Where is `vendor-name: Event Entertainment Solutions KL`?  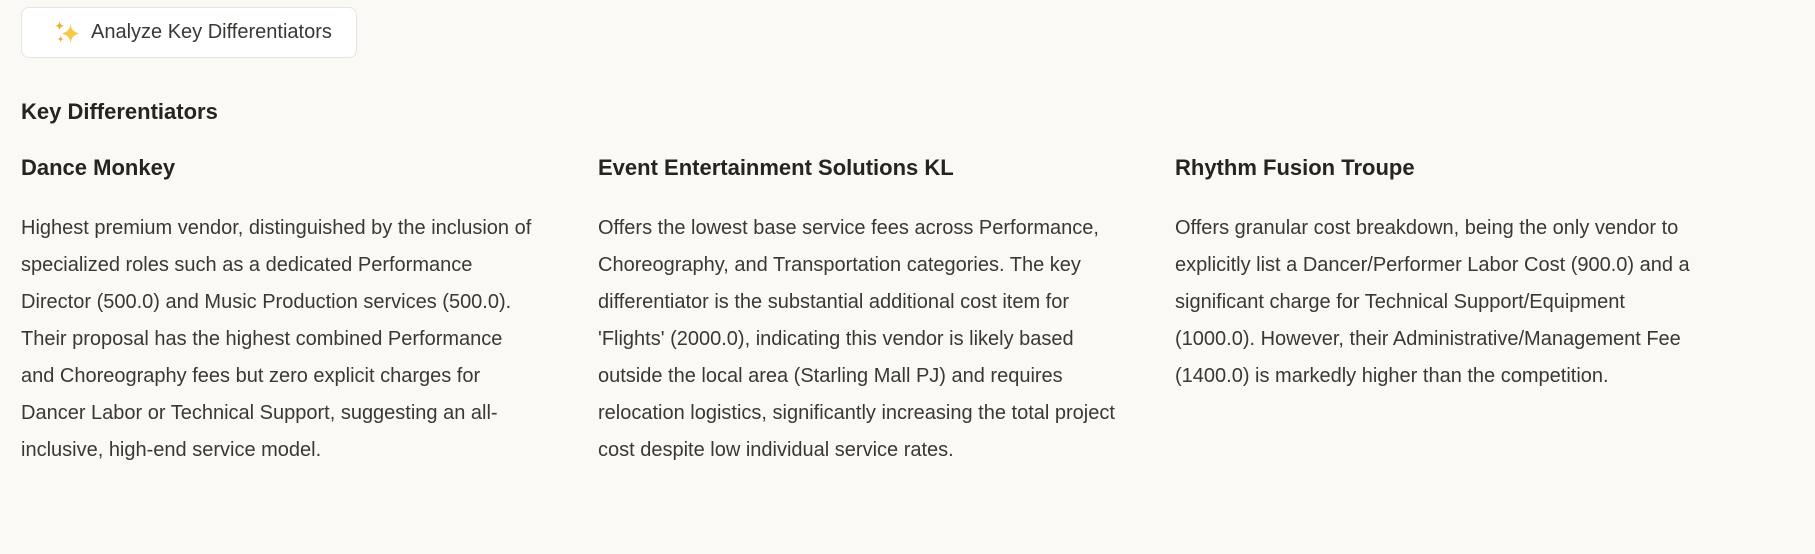
vendor-name: Event Entertainment Solutions KL is located at coordinates (776, 167).